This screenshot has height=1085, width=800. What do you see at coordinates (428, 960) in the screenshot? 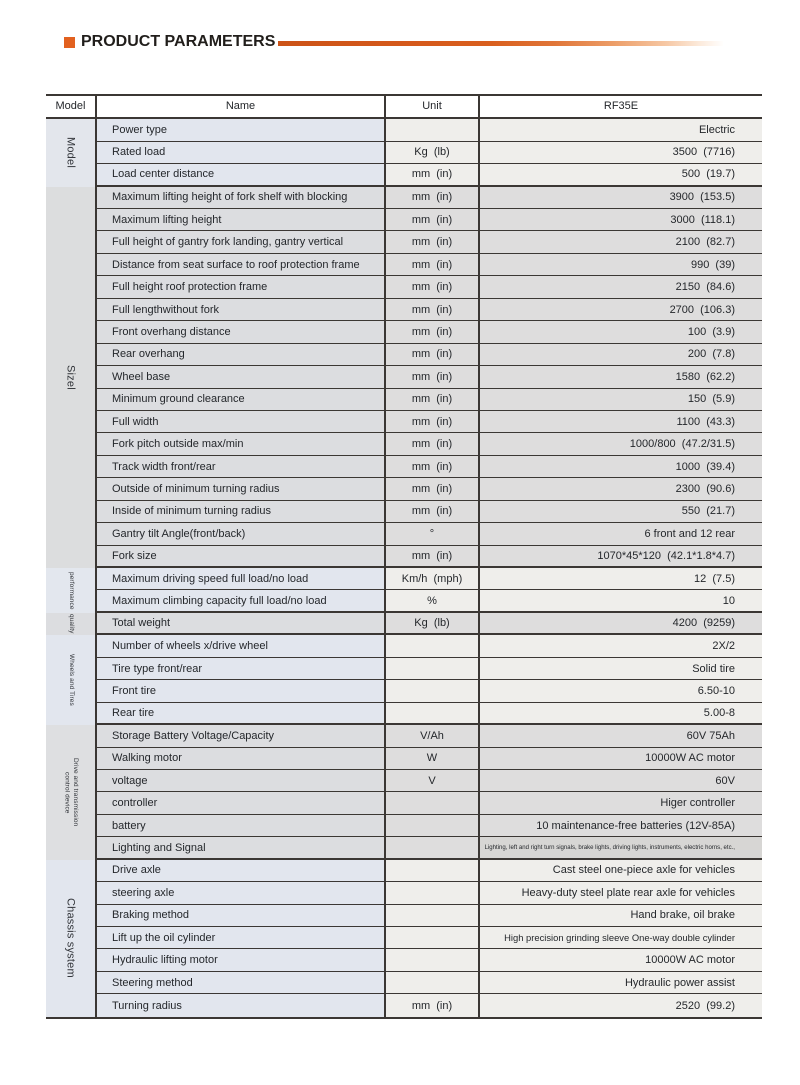
I see `spec-row: Hydraulic lifting motor 10000W AC motor` at bounding box center [428, 960].